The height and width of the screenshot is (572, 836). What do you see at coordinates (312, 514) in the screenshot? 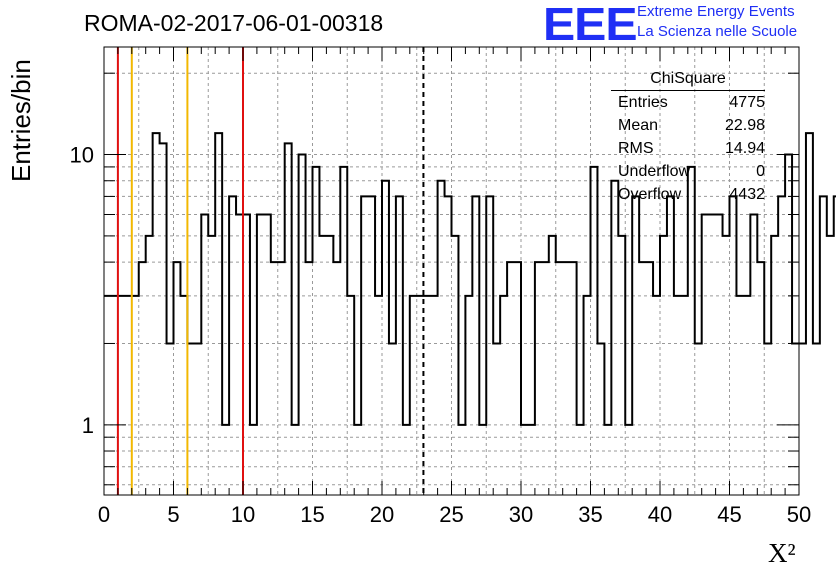
I see `x-tick-label: 15` at bounding box center [312, 514].